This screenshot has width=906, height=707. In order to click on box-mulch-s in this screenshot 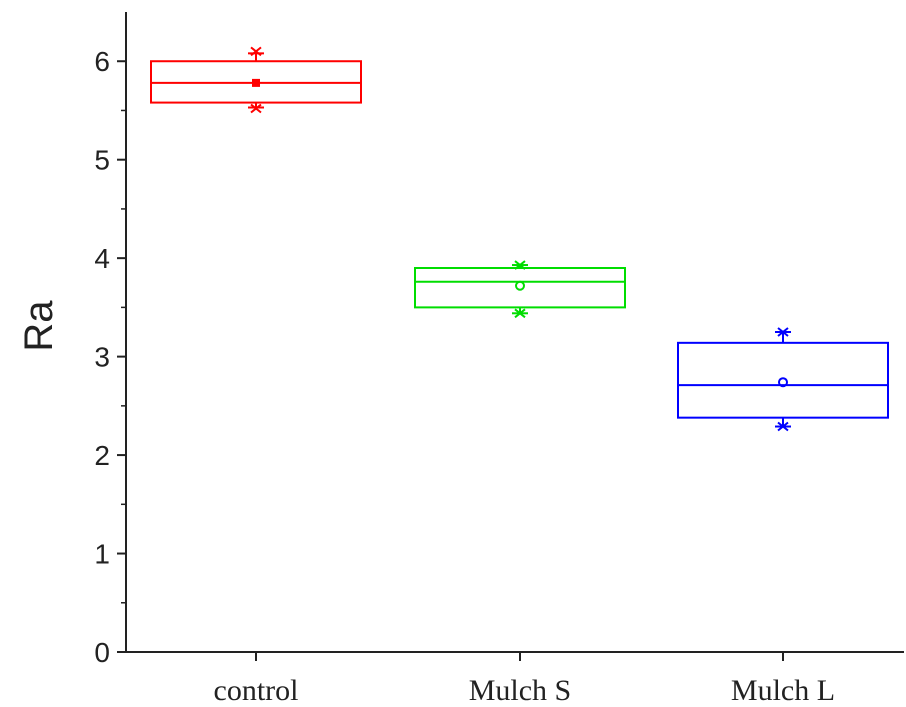, I will do `click(520, 289)`.